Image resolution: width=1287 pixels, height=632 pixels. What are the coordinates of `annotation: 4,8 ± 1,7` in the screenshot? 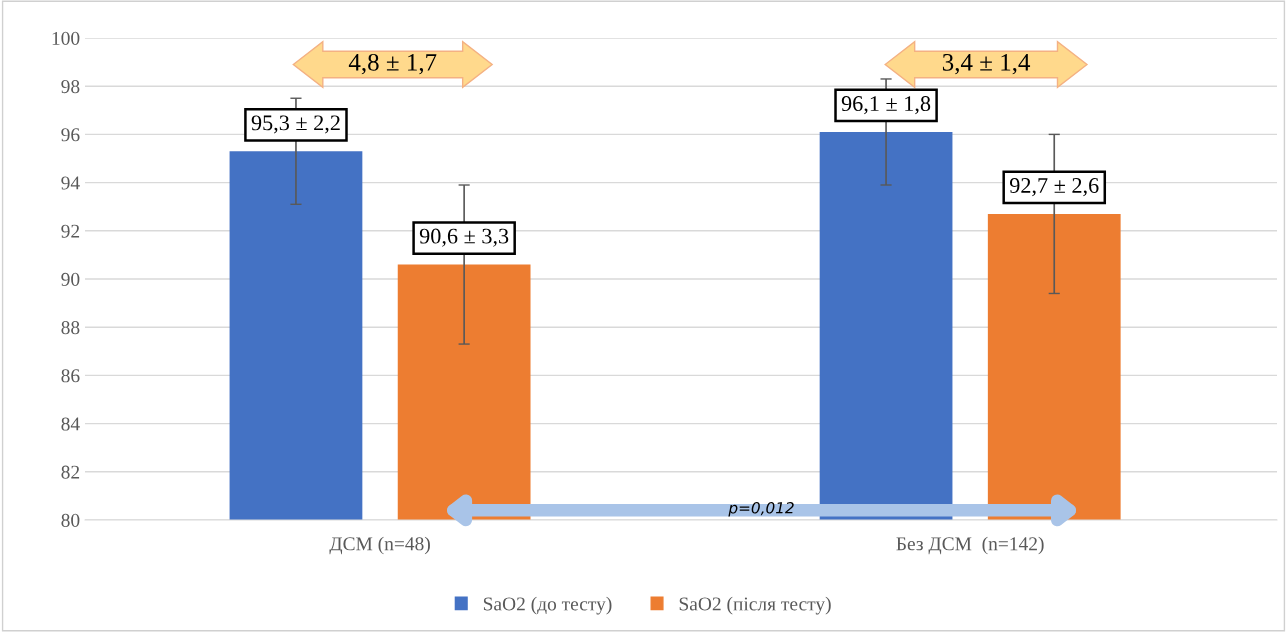 It's located at (392, 64).